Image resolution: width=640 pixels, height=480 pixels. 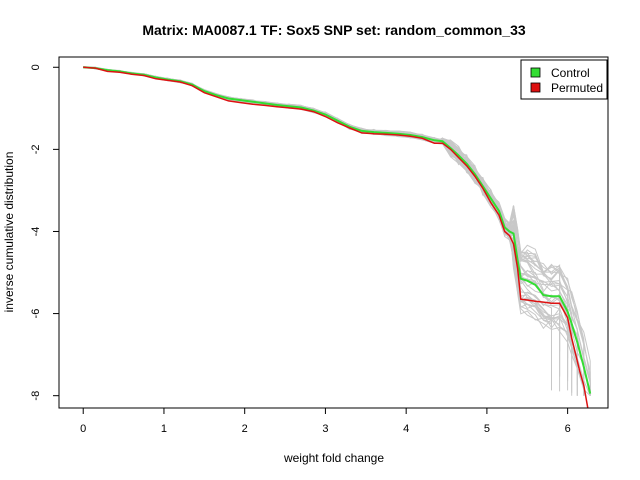 I want to click on y-tick-label: -2, so click(x=36, y=149).